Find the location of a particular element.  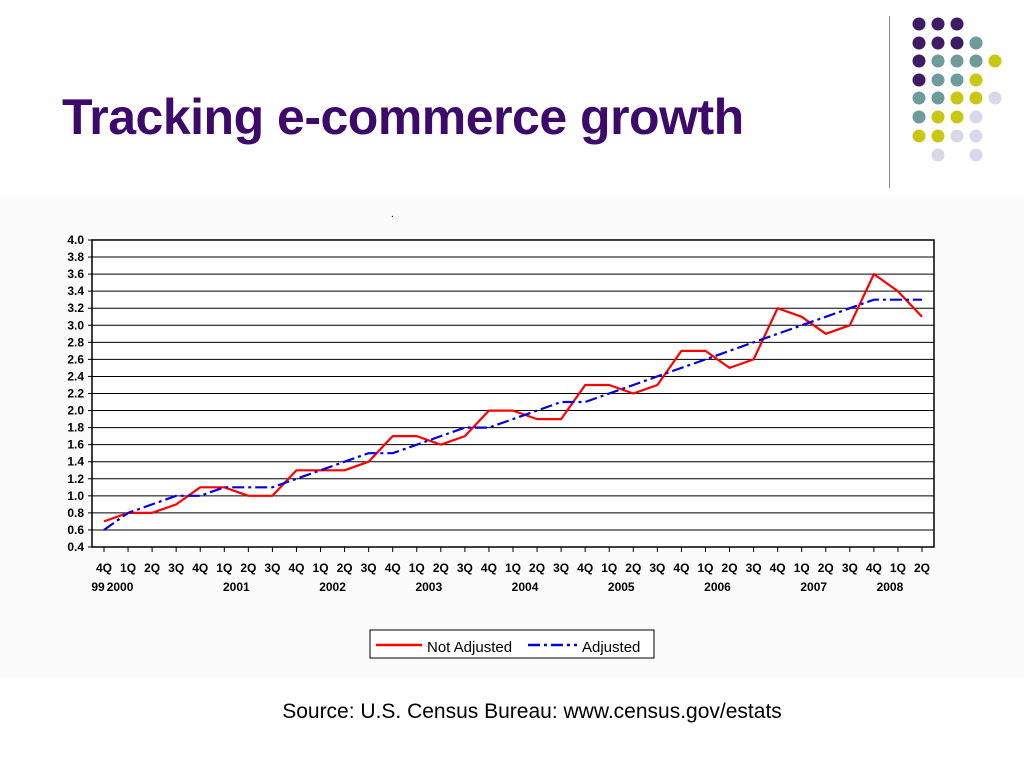

title-divider is located at coordinates (889, 102).